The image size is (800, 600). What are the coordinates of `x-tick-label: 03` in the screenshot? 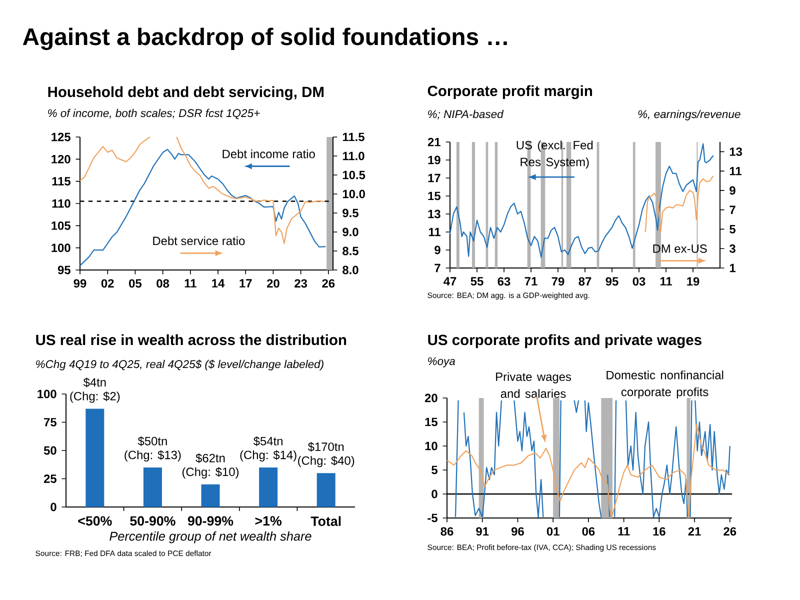 It's located at (639, 281).